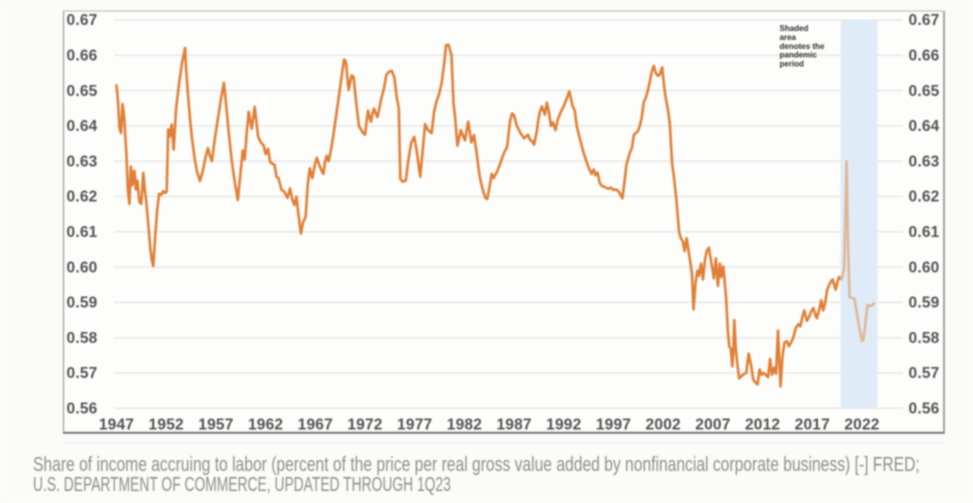 The image size is (973, 503). What do you see at coordinates (663, 425) in the screenshot?
I see `svg-text: 2002` at bounding box center [663, 425].